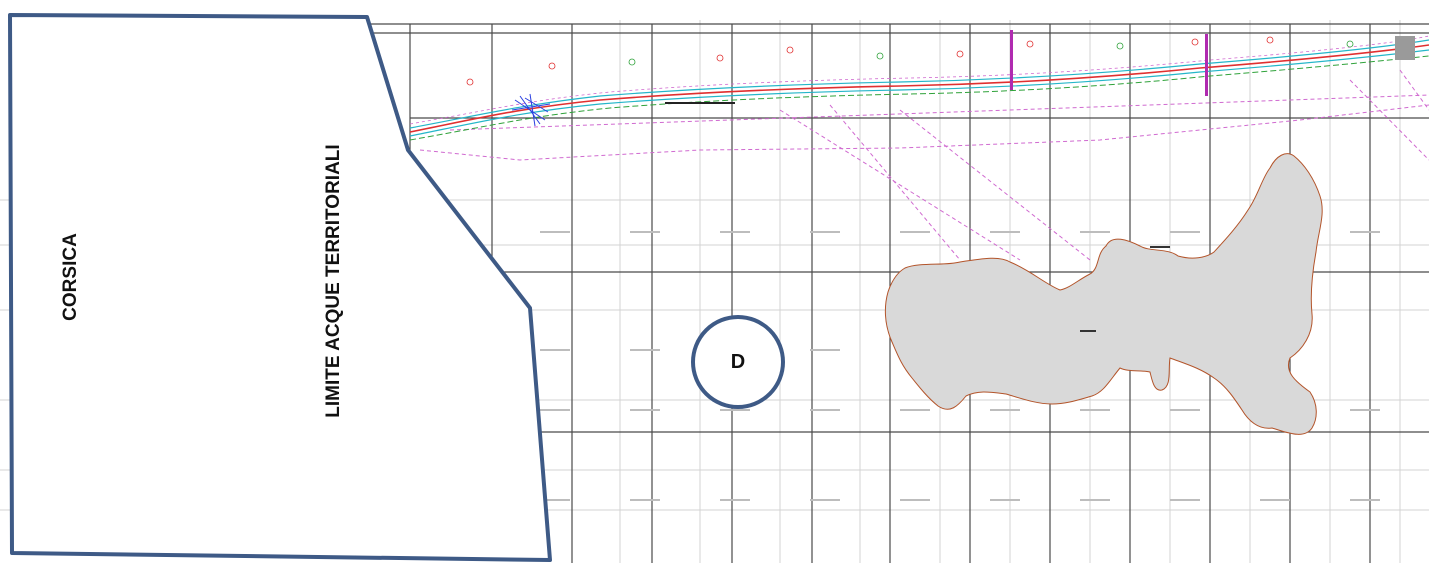 The height and width of the screenshot is (563, 1429). I want to click on island-road-marker, so click(1088, 331).